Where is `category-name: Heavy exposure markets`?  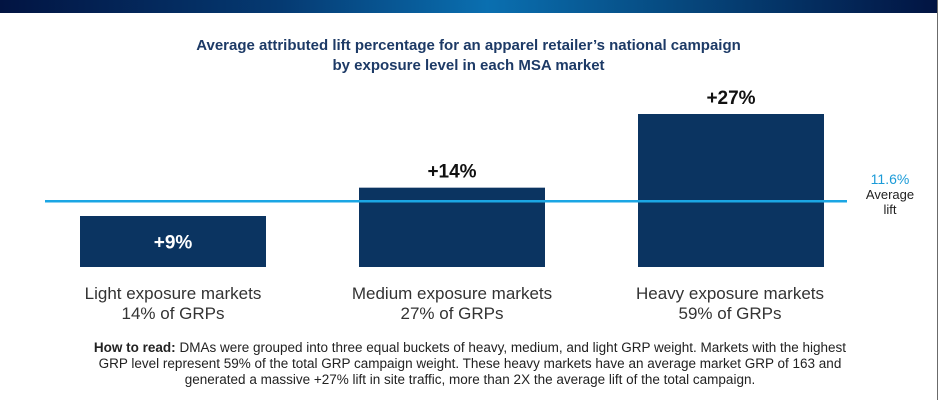 category-name: Heavy exposure markets is located at coordinates (730, 293).